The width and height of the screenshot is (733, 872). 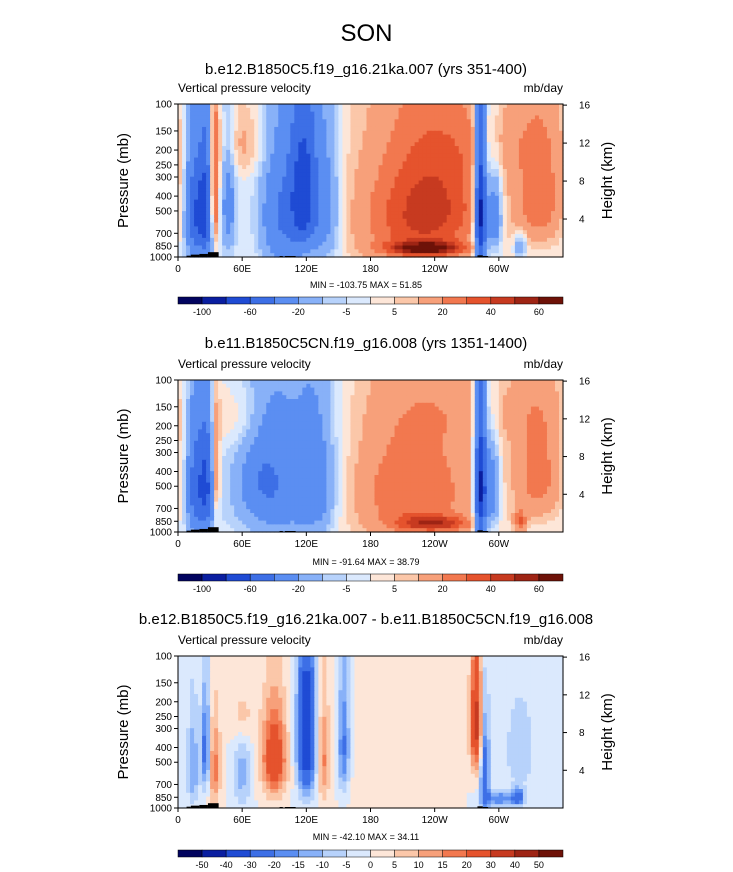 I want to click on y-axis-label: Pressure (mb), so click(x=123, y=180).